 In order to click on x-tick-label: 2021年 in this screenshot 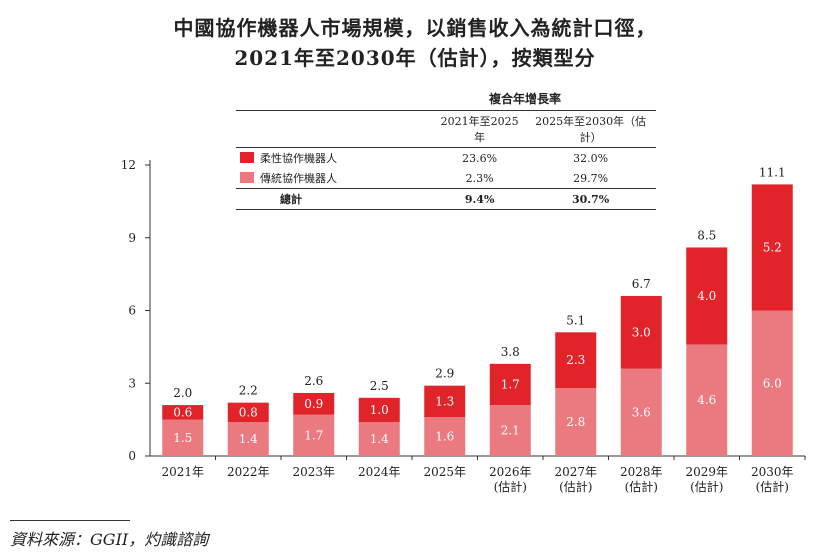, I will do `click(182, 472)`.